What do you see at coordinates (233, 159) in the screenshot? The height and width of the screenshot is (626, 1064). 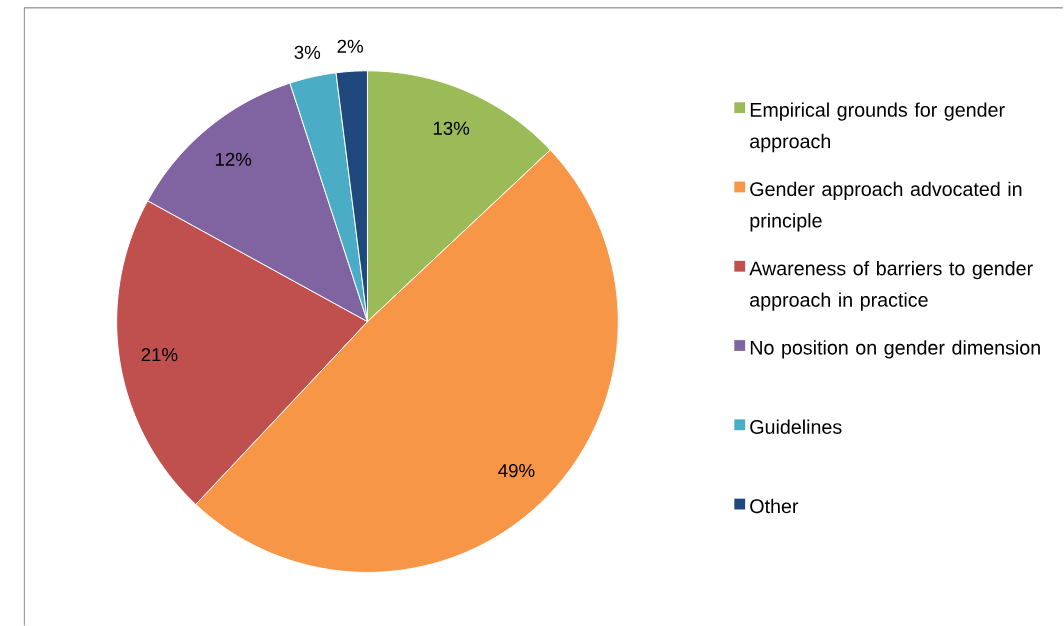 I see `data-label: 12%` at bounding box center [233, 159].